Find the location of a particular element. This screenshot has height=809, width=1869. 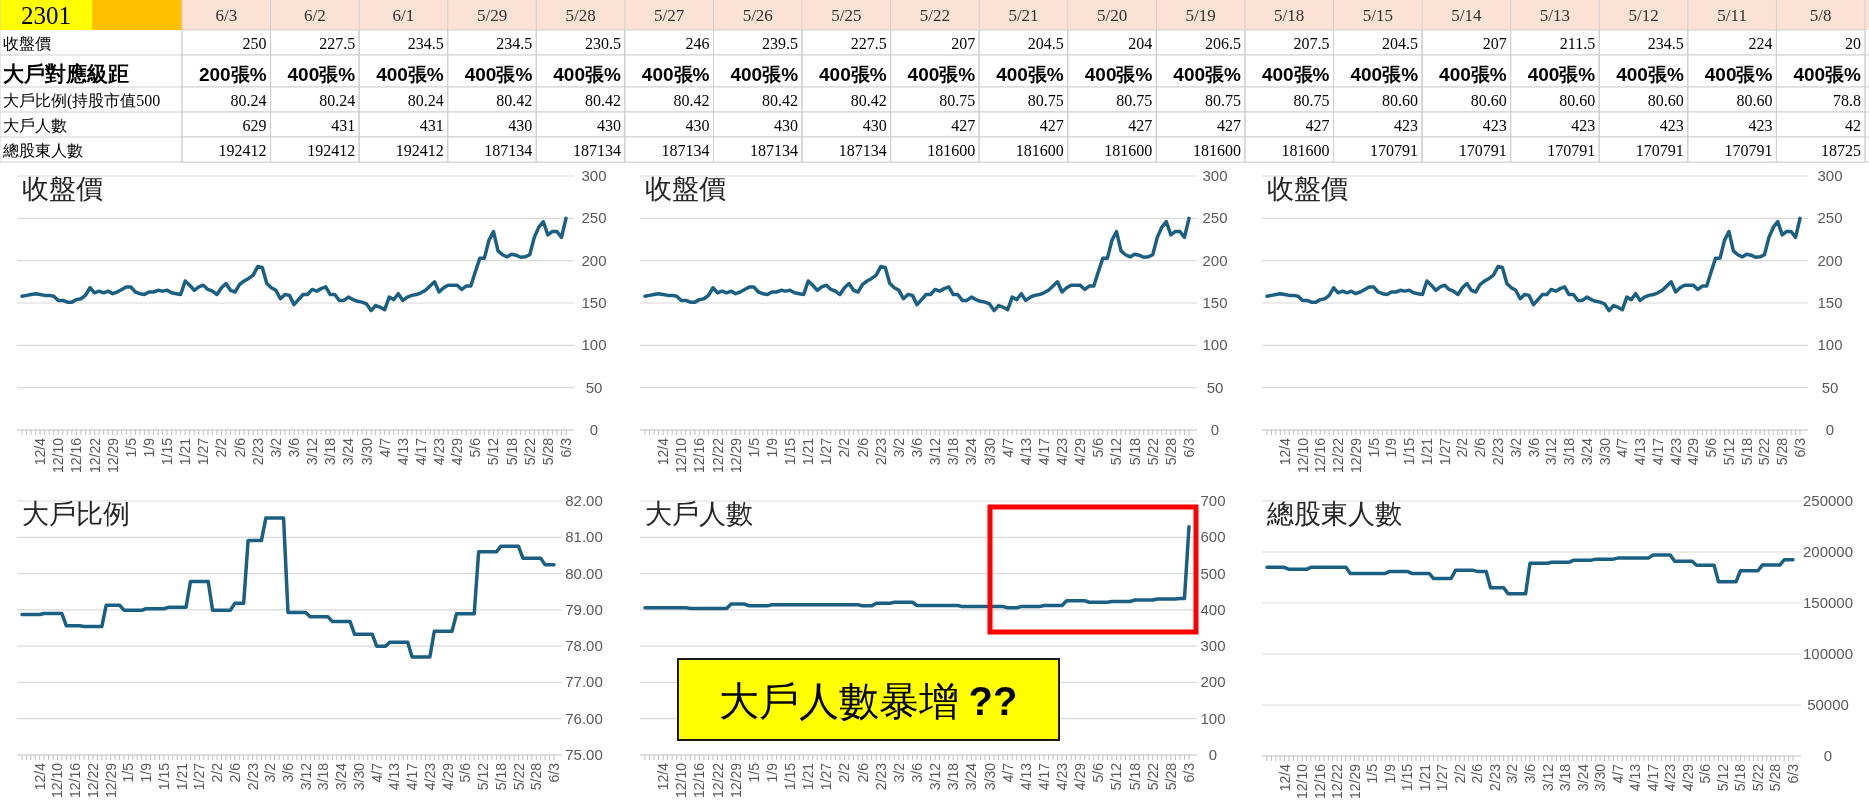

x-tick-label: 3/24 is located at coordinates (1582, 777).